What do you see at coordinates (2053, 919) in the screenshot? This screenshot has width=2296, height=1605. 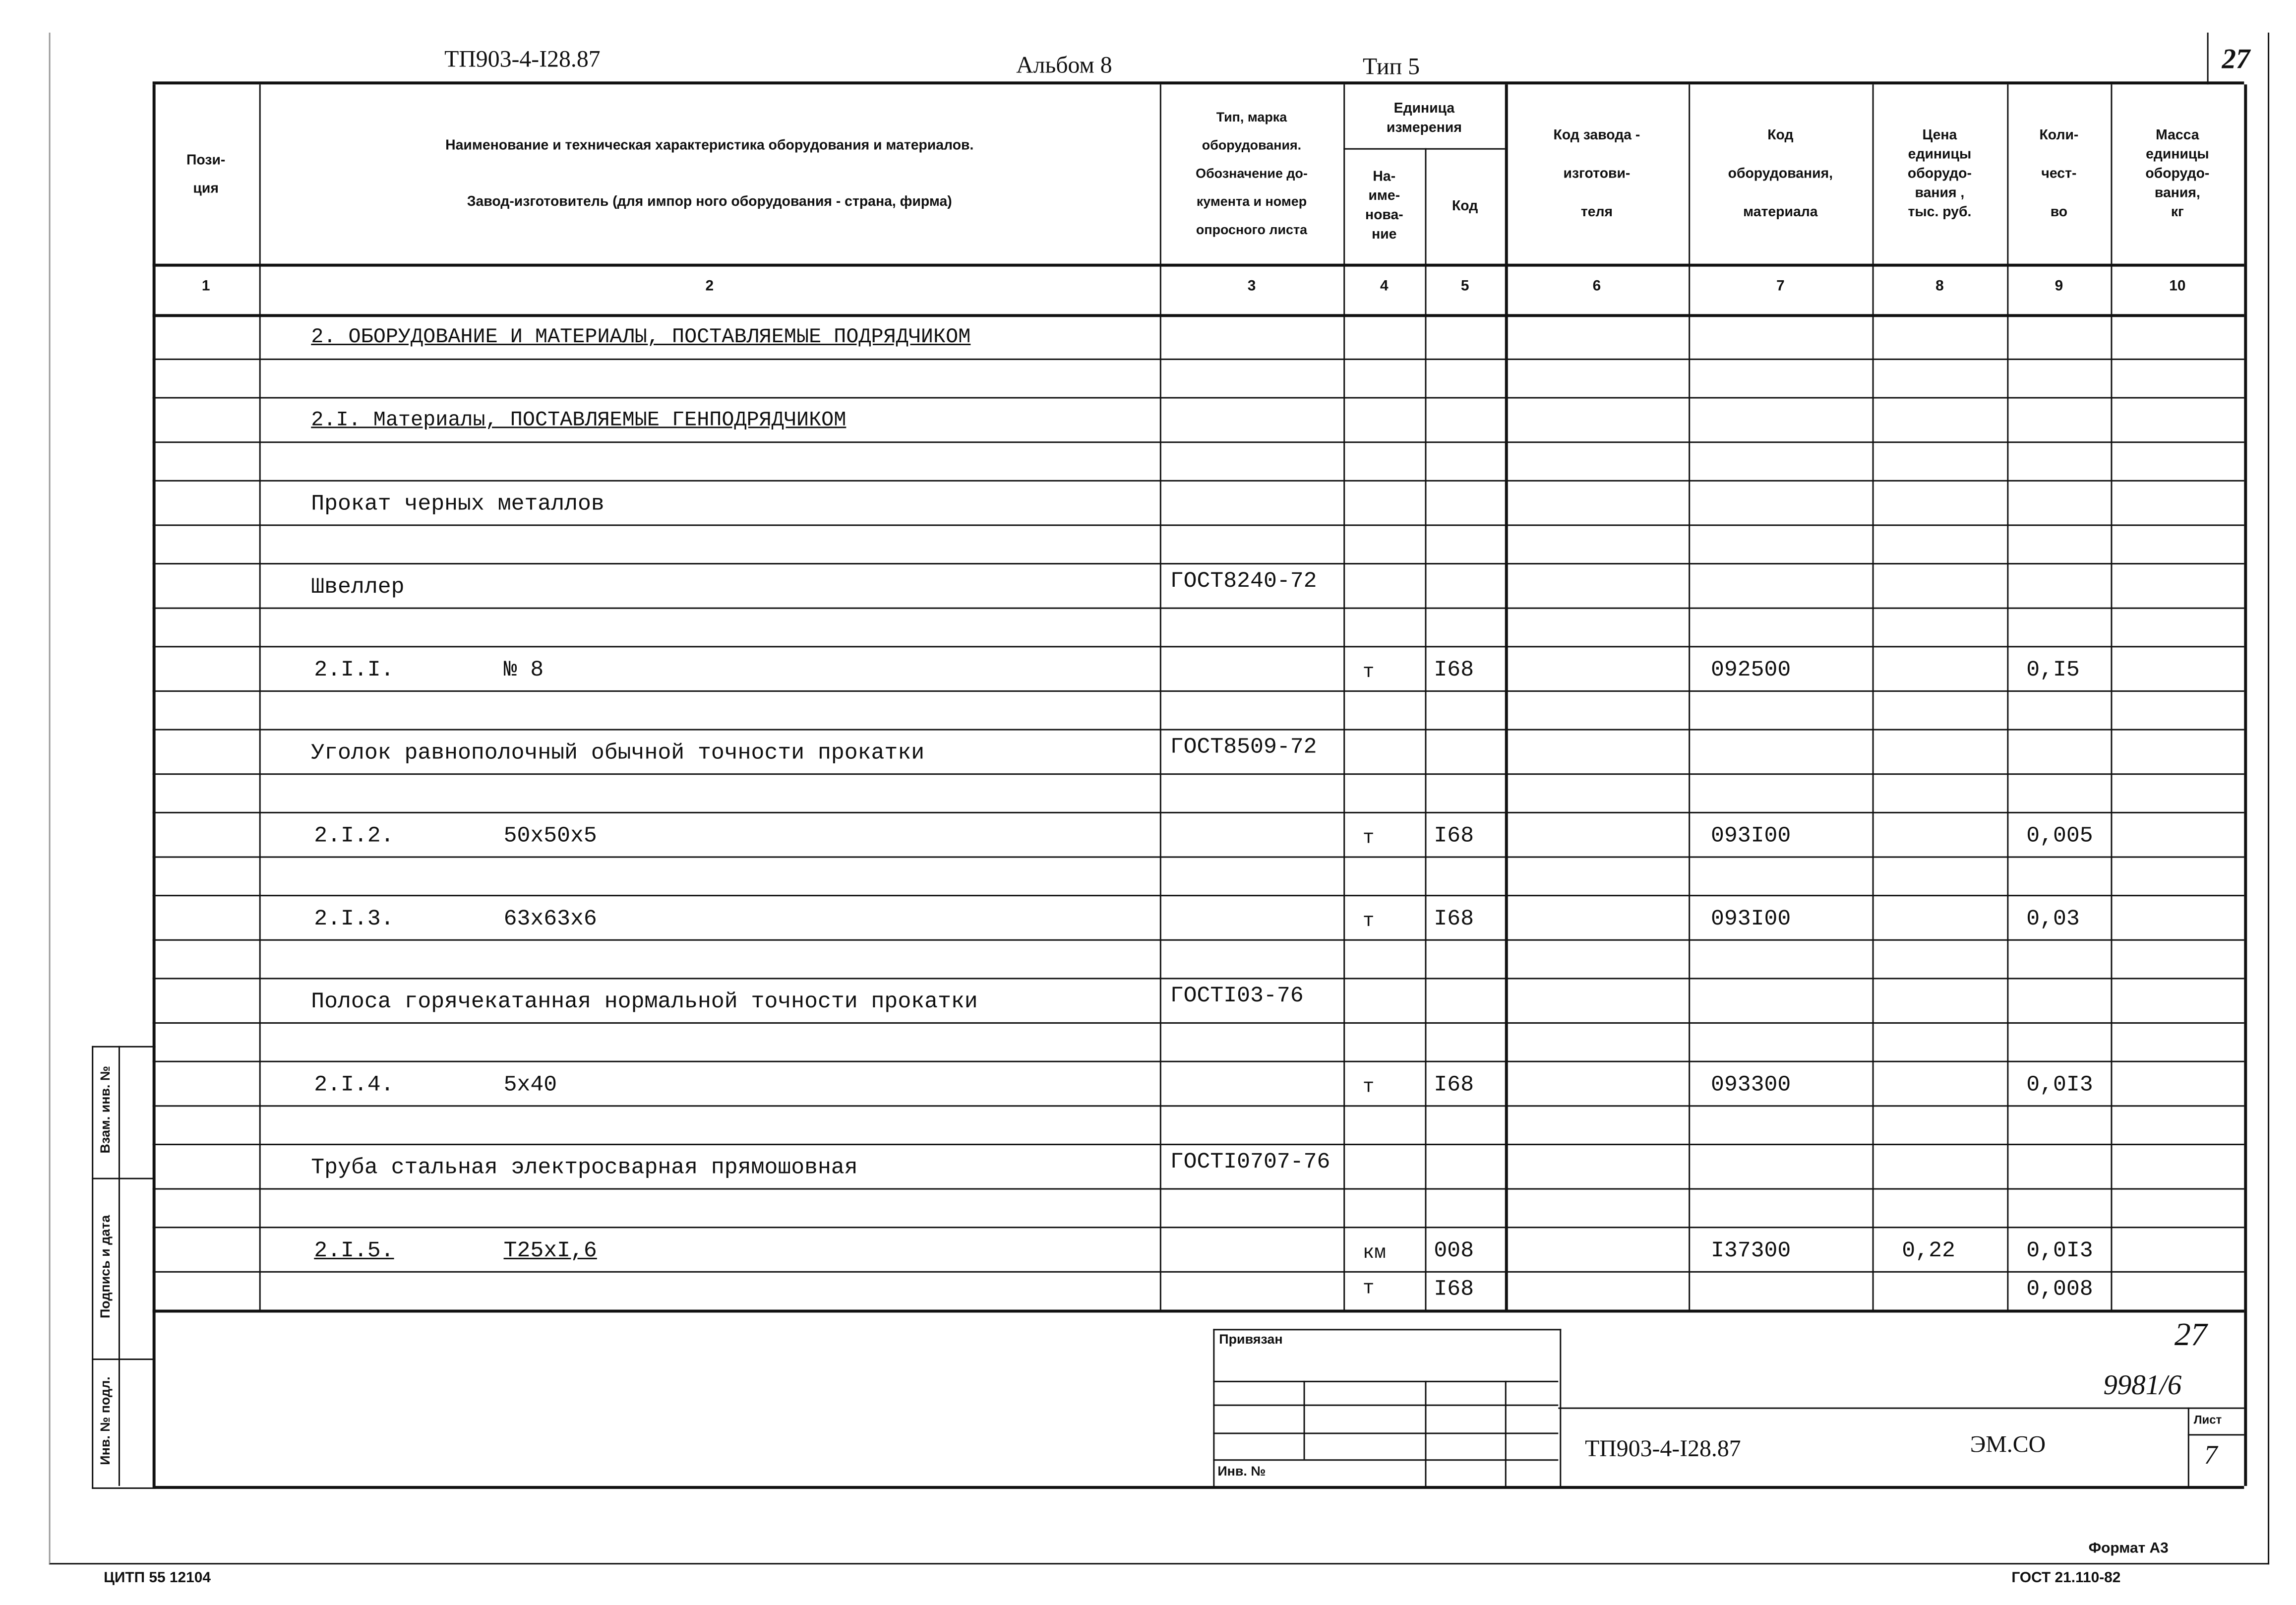 I see `table-row-quantity: 0,03` at bounding box center [2053, 919].